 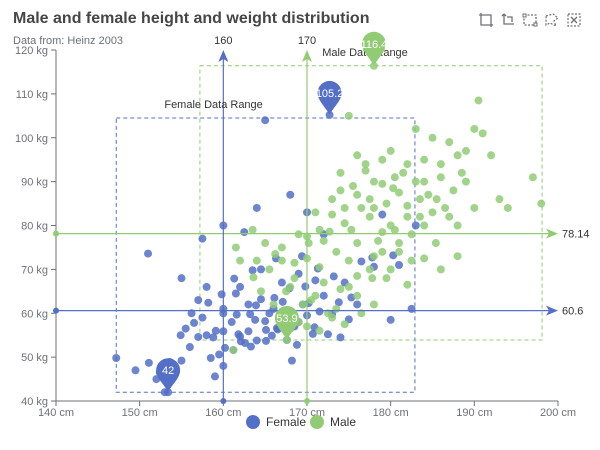 I want to click on toolbox, so click(x=530, y=20).